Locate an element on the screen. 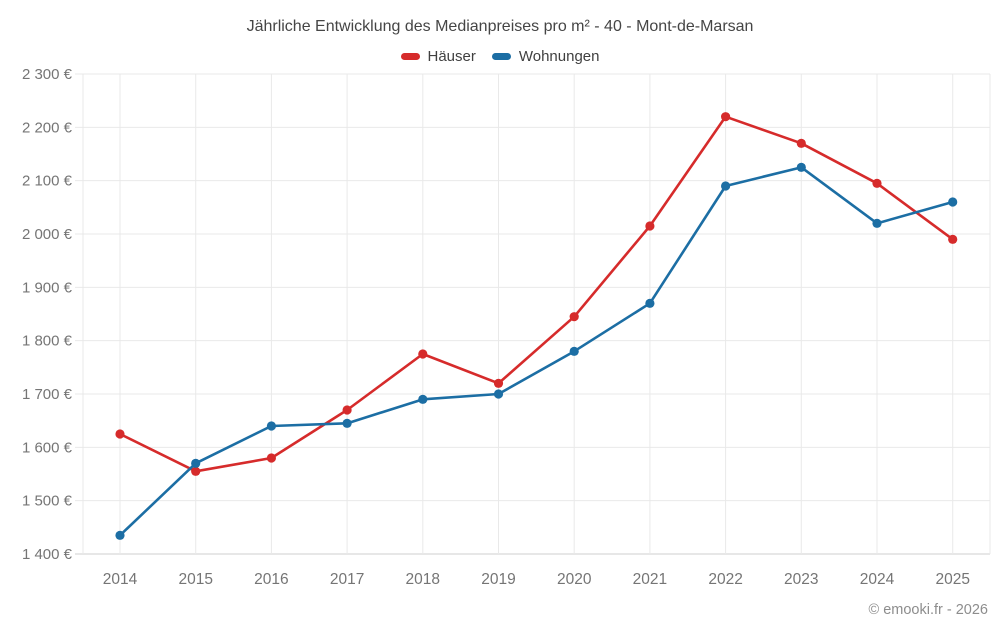 This screenshot has height=625, width=1000. y-tick-label: 2 100 € is located at coordinates (47, 181).